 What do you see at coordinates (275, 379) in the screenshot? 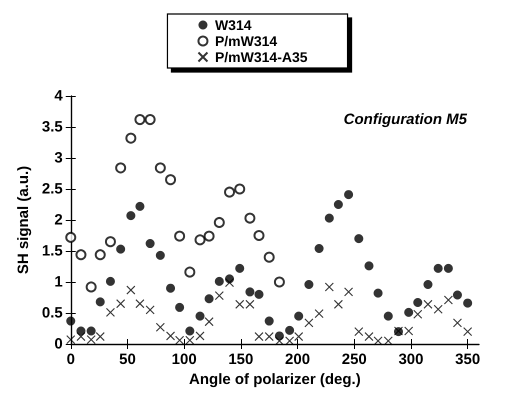
I see `x-axis-title: Angle of polarizer (deg.)` at bounding box center [275, 379].